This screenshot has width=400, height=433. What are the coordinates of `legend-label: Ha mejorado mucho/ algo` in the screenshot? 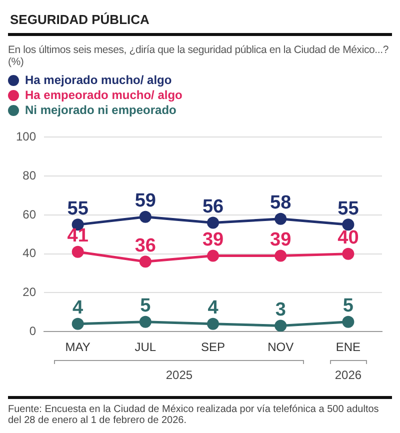 It's located at (98, 80).